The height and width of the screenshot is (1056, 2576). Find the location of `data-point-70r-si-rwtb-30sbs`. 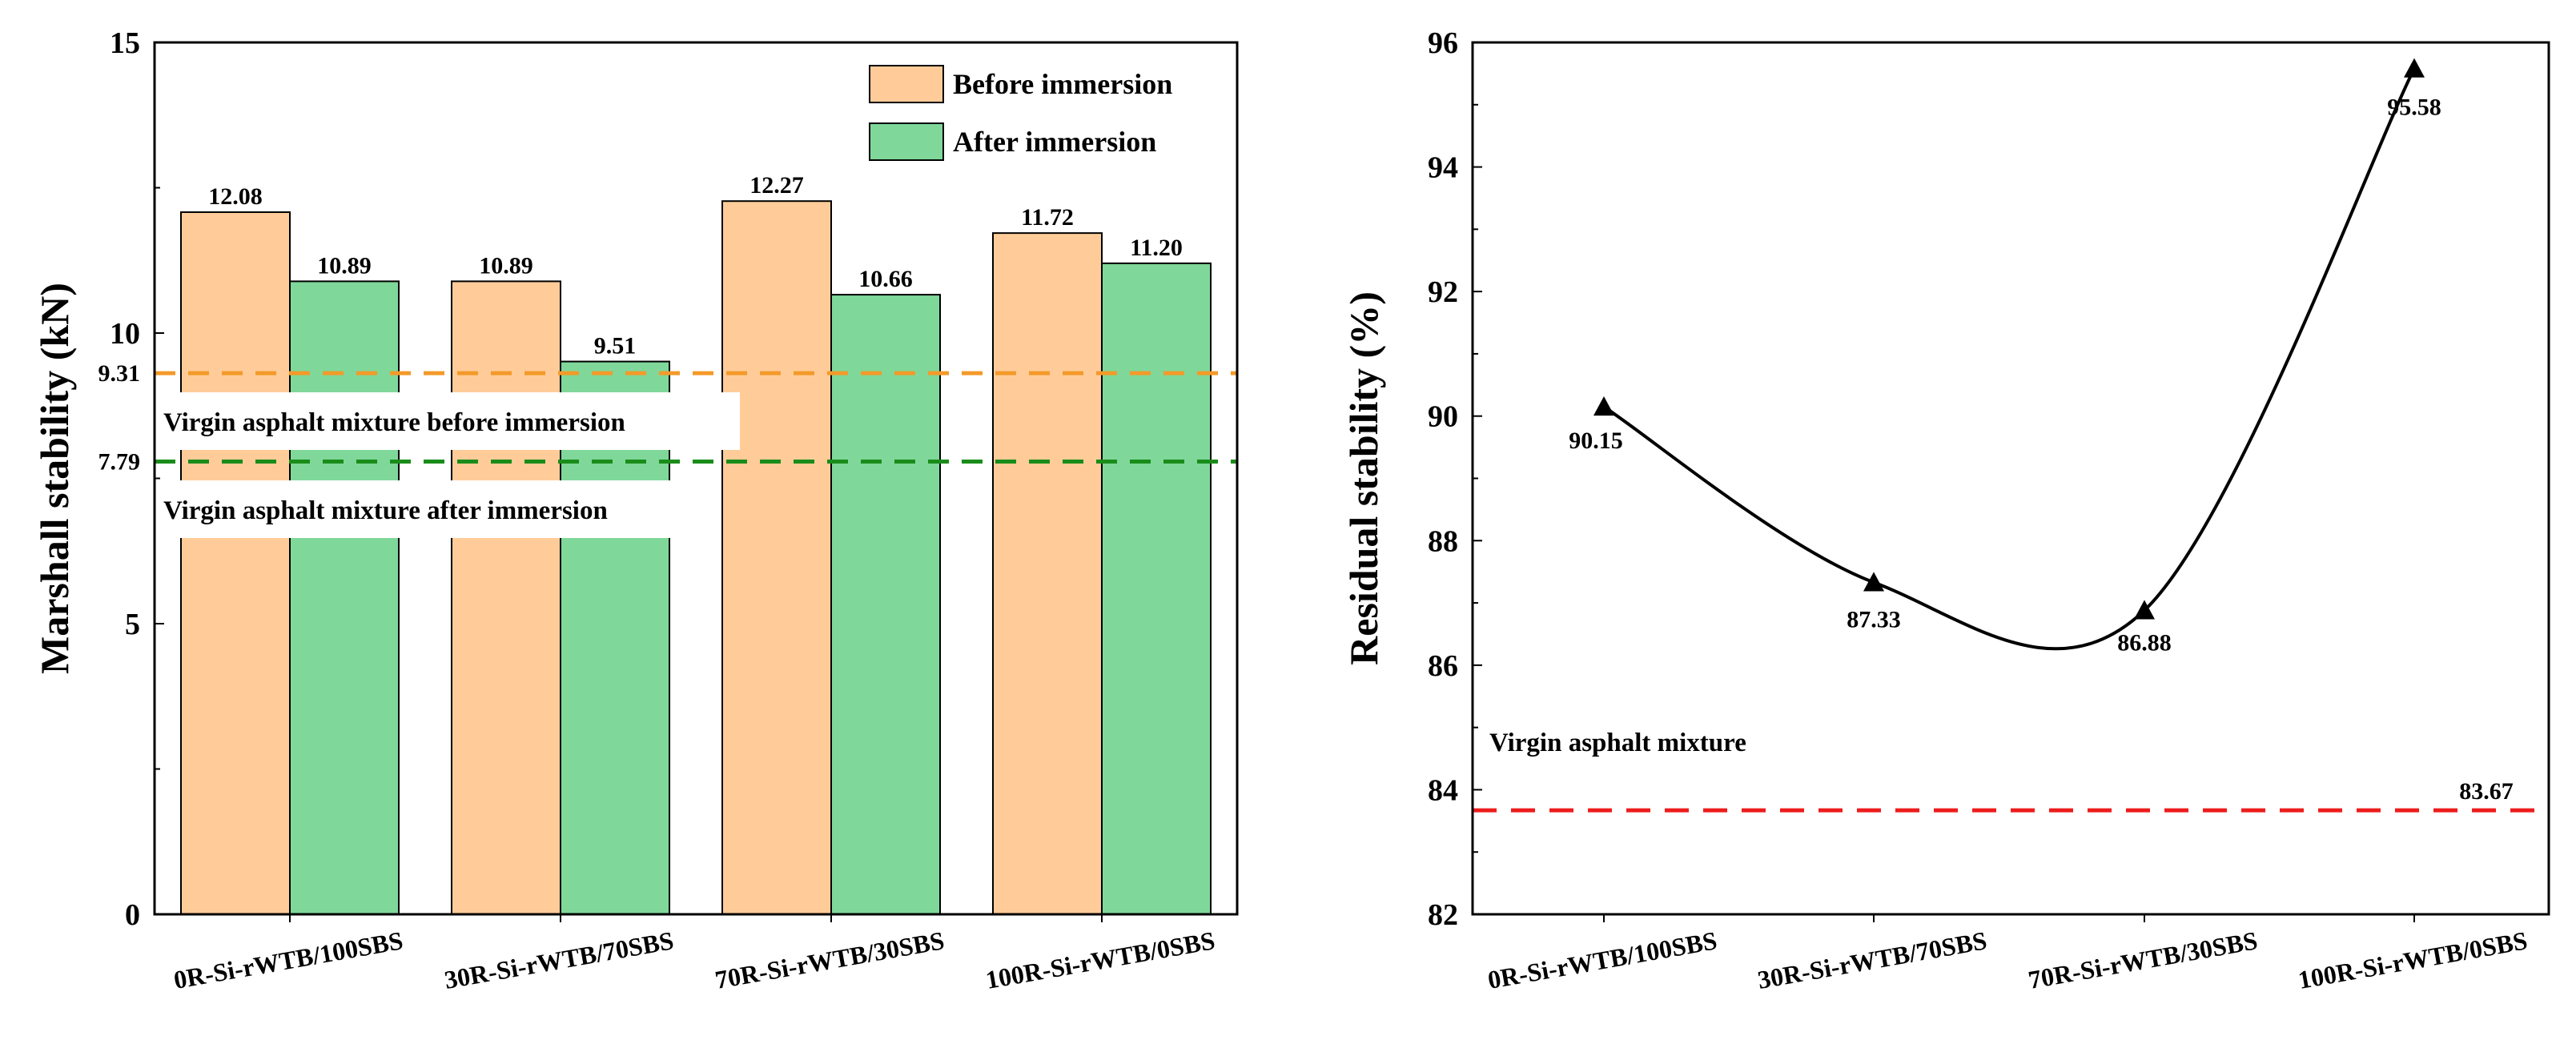

data-point-70r-si-rwtb-30sbs is located at coordinates (2144, 610).